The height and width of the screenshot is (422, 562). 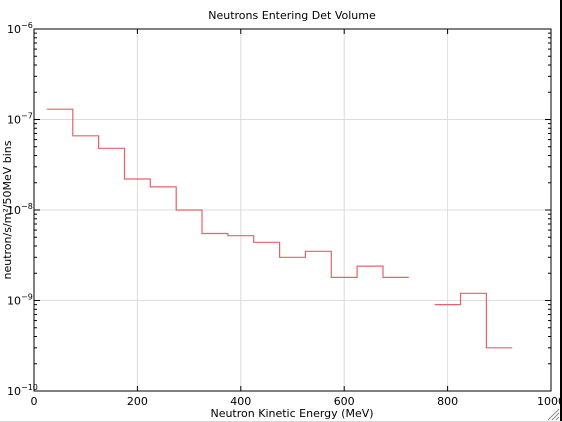 I want to click on window-edge-right, so click(x=561, y=211).